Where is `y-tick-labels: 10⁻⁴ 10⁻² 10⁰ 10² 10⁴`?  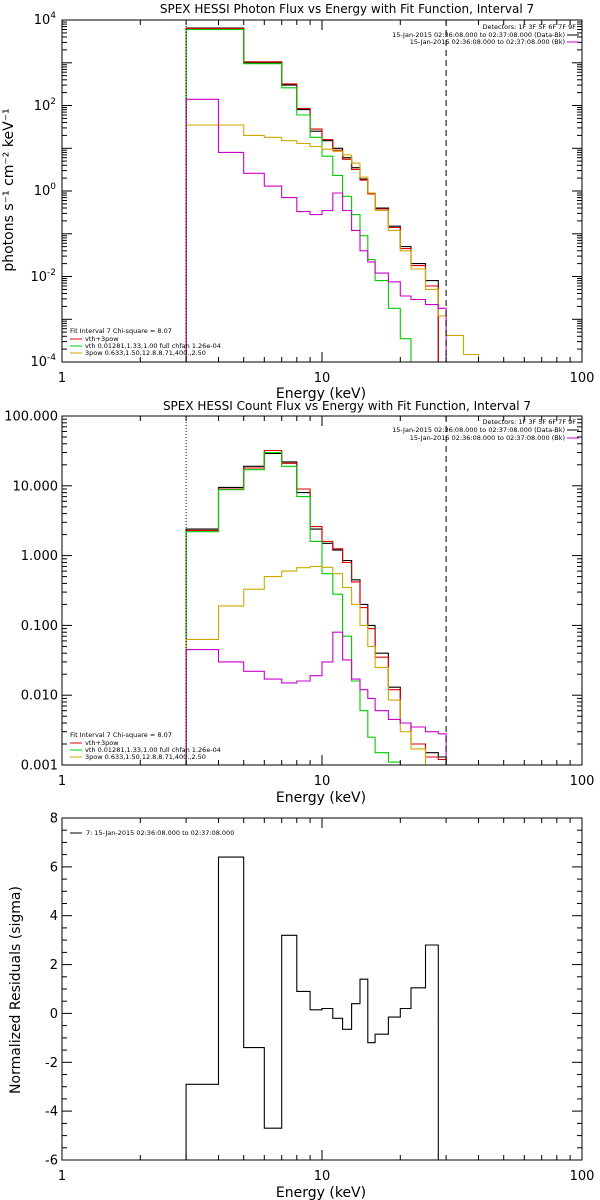
y-tick-labels: 10⁻⁴ 10⁻² 10⁰ 10² 10⁴ is located at coordinates (43, 190).